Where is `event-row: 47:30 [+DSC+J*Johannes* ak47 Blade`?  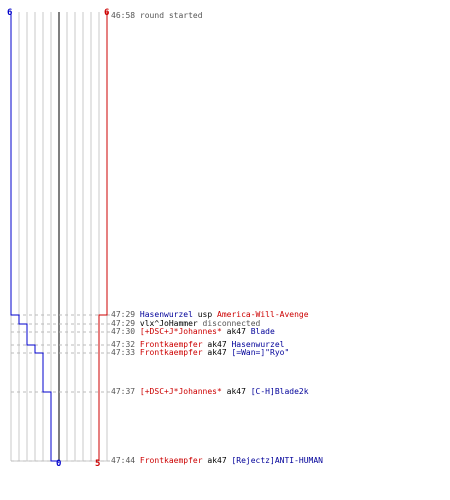
event-row: 47:30 [+DSC+J*Johannes* ak47 Blade is located at coordinates (193, 332).